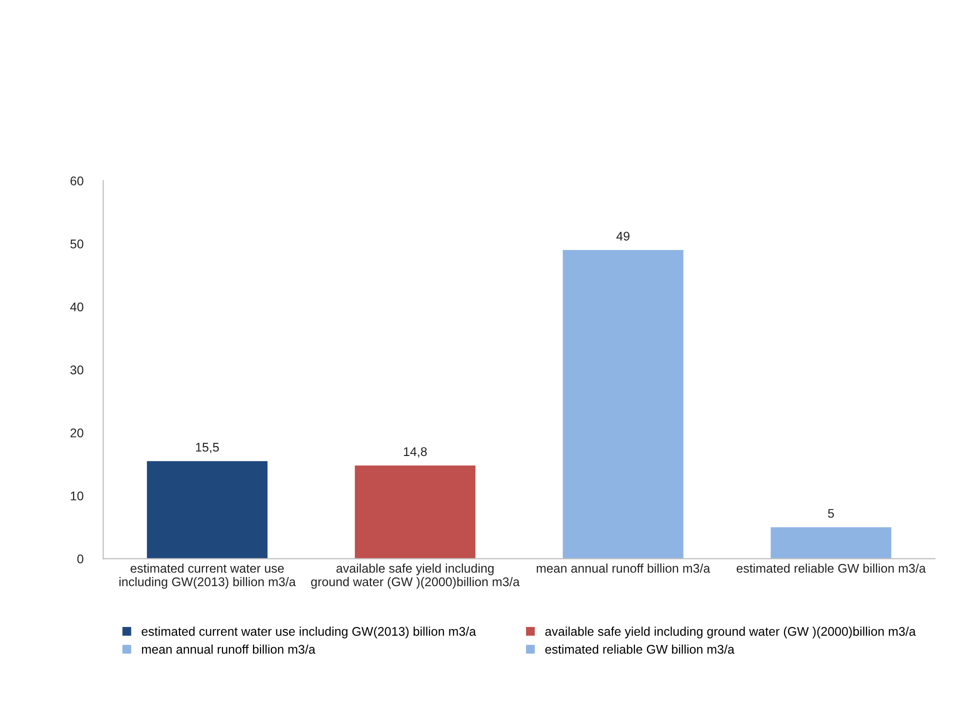 This screenshot has width=956, height=720. Describe the element at coordinates (415, 576) in the screenshot. I see `x-tick-label: available safe yield including ground water (GW )(2000)billion m3/a` at that location.